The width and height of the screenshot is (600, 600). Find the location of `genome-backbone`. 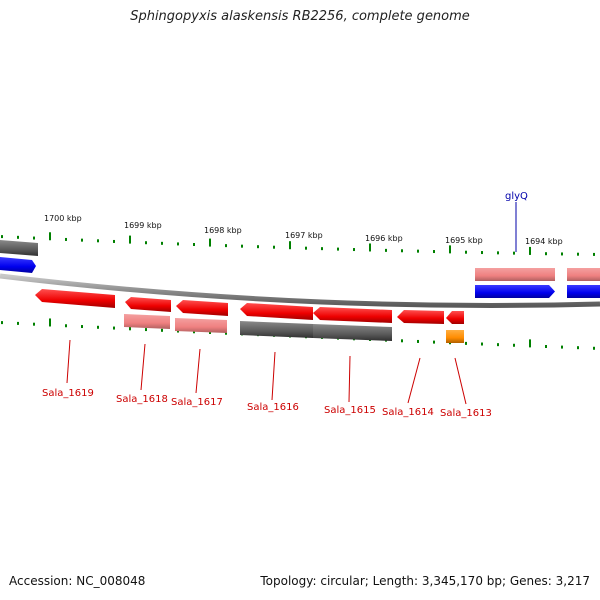

genome-backbone is located at coordinates (300, 290).